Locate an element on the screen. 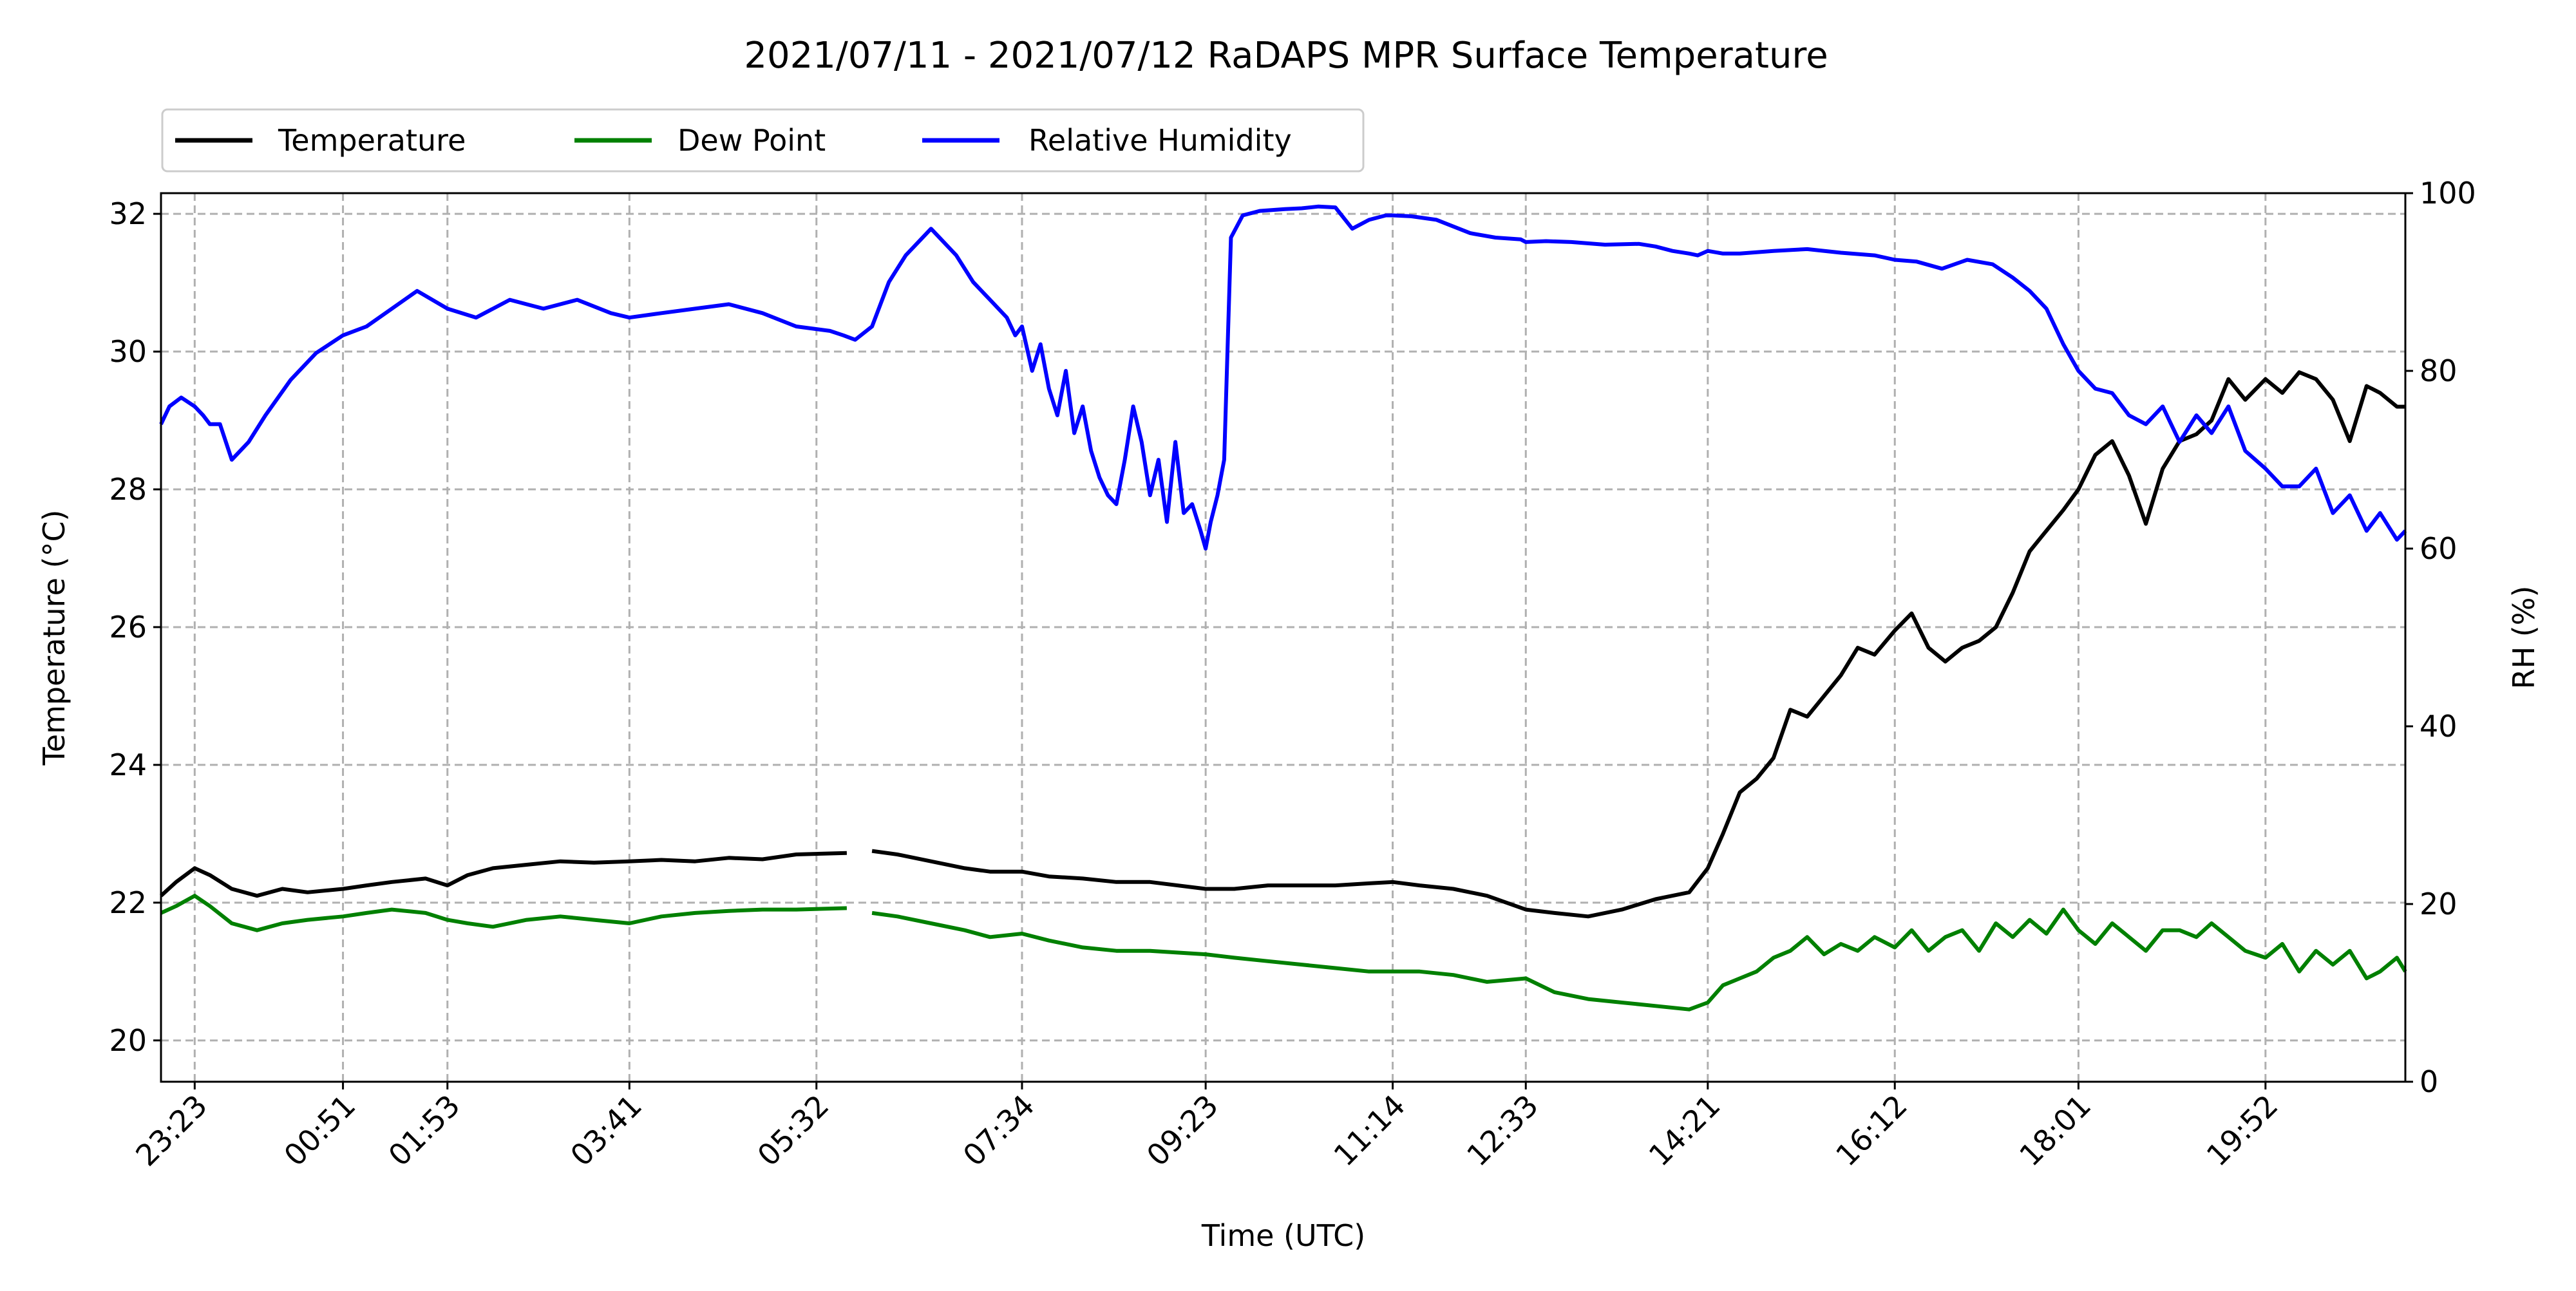  x-axis-label: Time (UTC) is located at coordinates (1283, 1235).